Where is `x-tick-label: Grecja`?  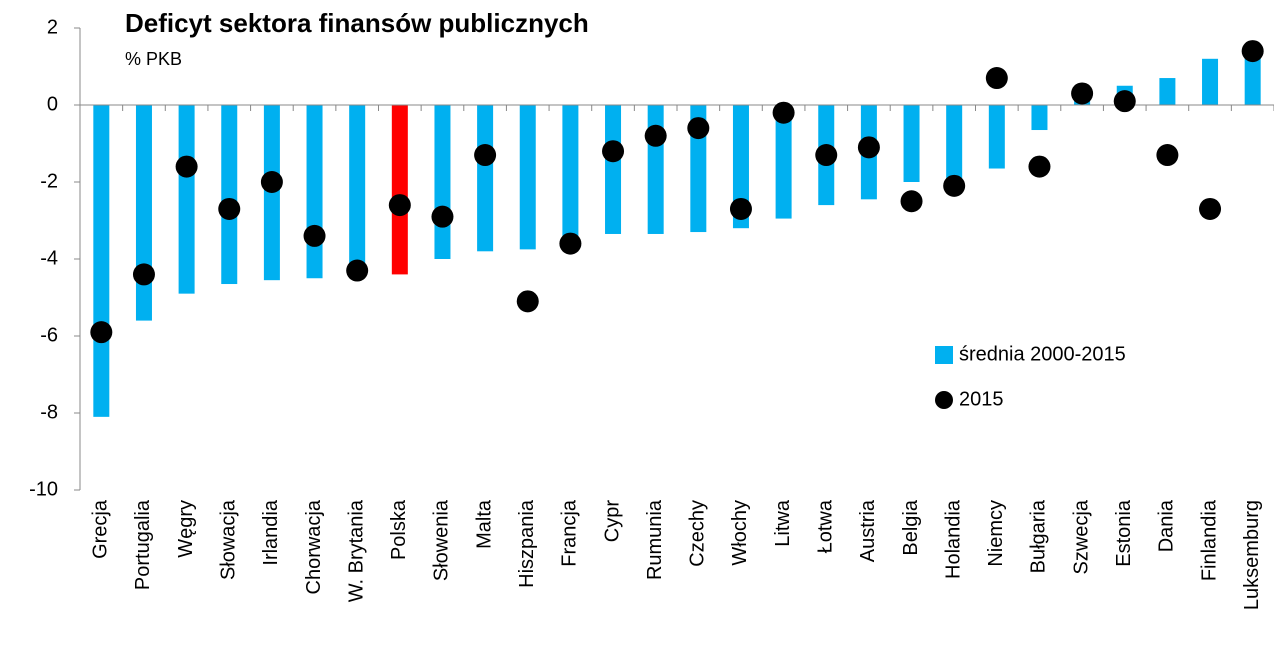 x-tick-label: Grecja is located at coordinates (101, 529).